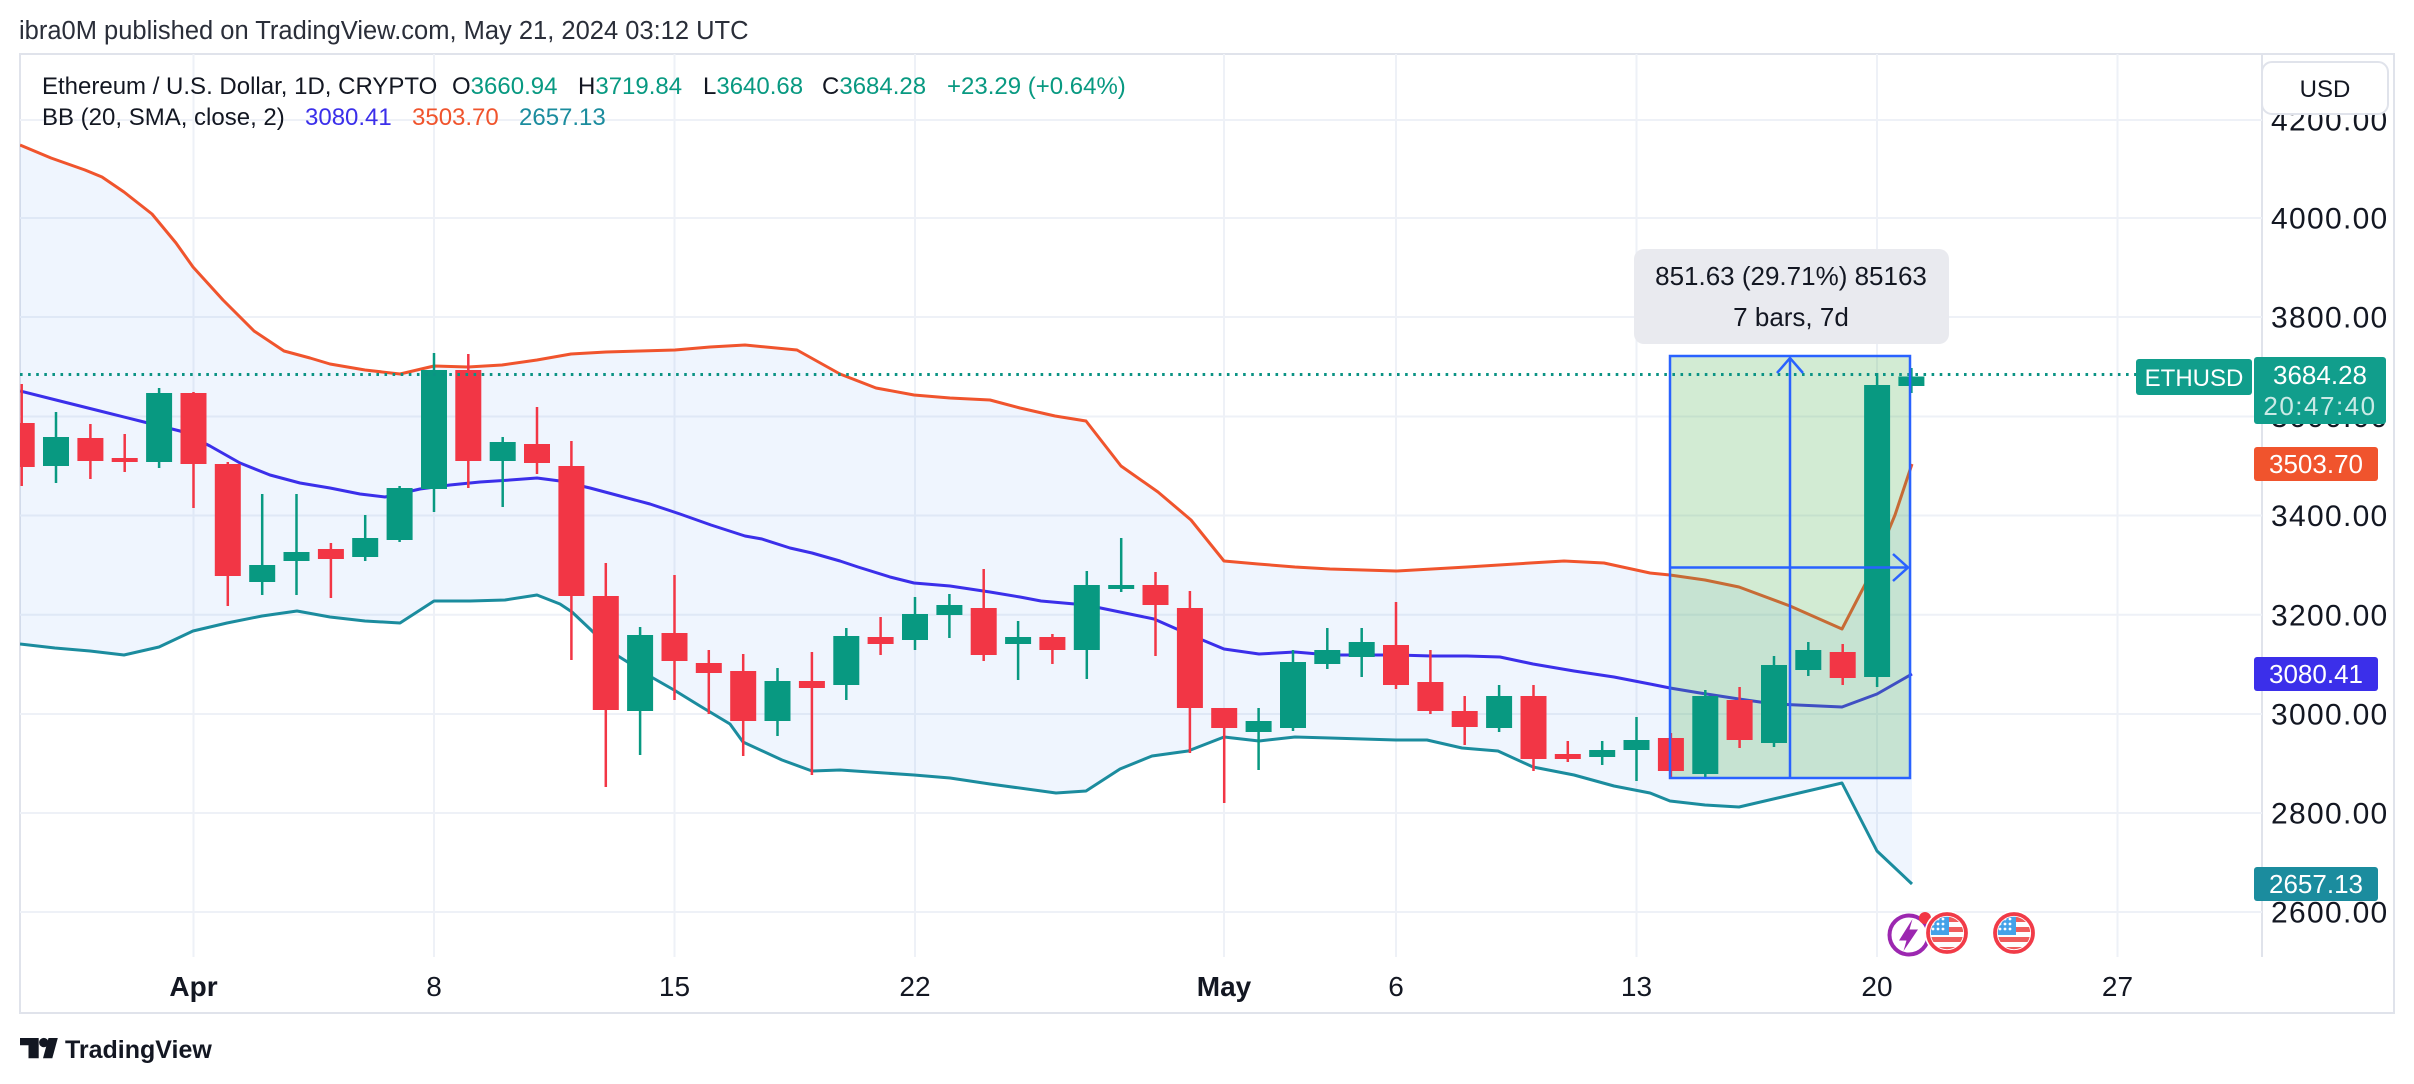 The height and width of the screenshot is (1084, 2414). What do you see at coordinates (2330, 913) in the screenshot?
I see `svg-text: 2600.00` at bounding box center [2330, 913].